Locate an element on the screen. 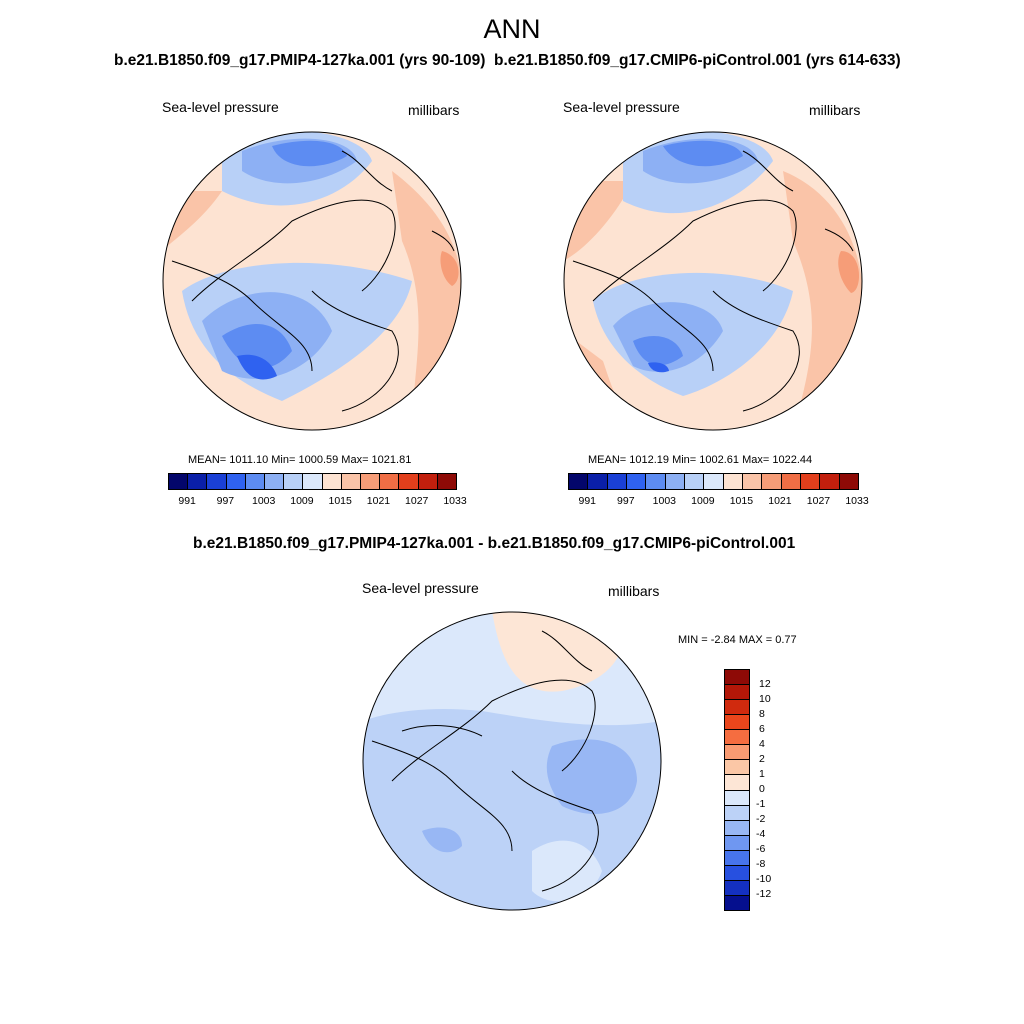  colorbar-tick-label: -12 is located at coordinates (764, 894).